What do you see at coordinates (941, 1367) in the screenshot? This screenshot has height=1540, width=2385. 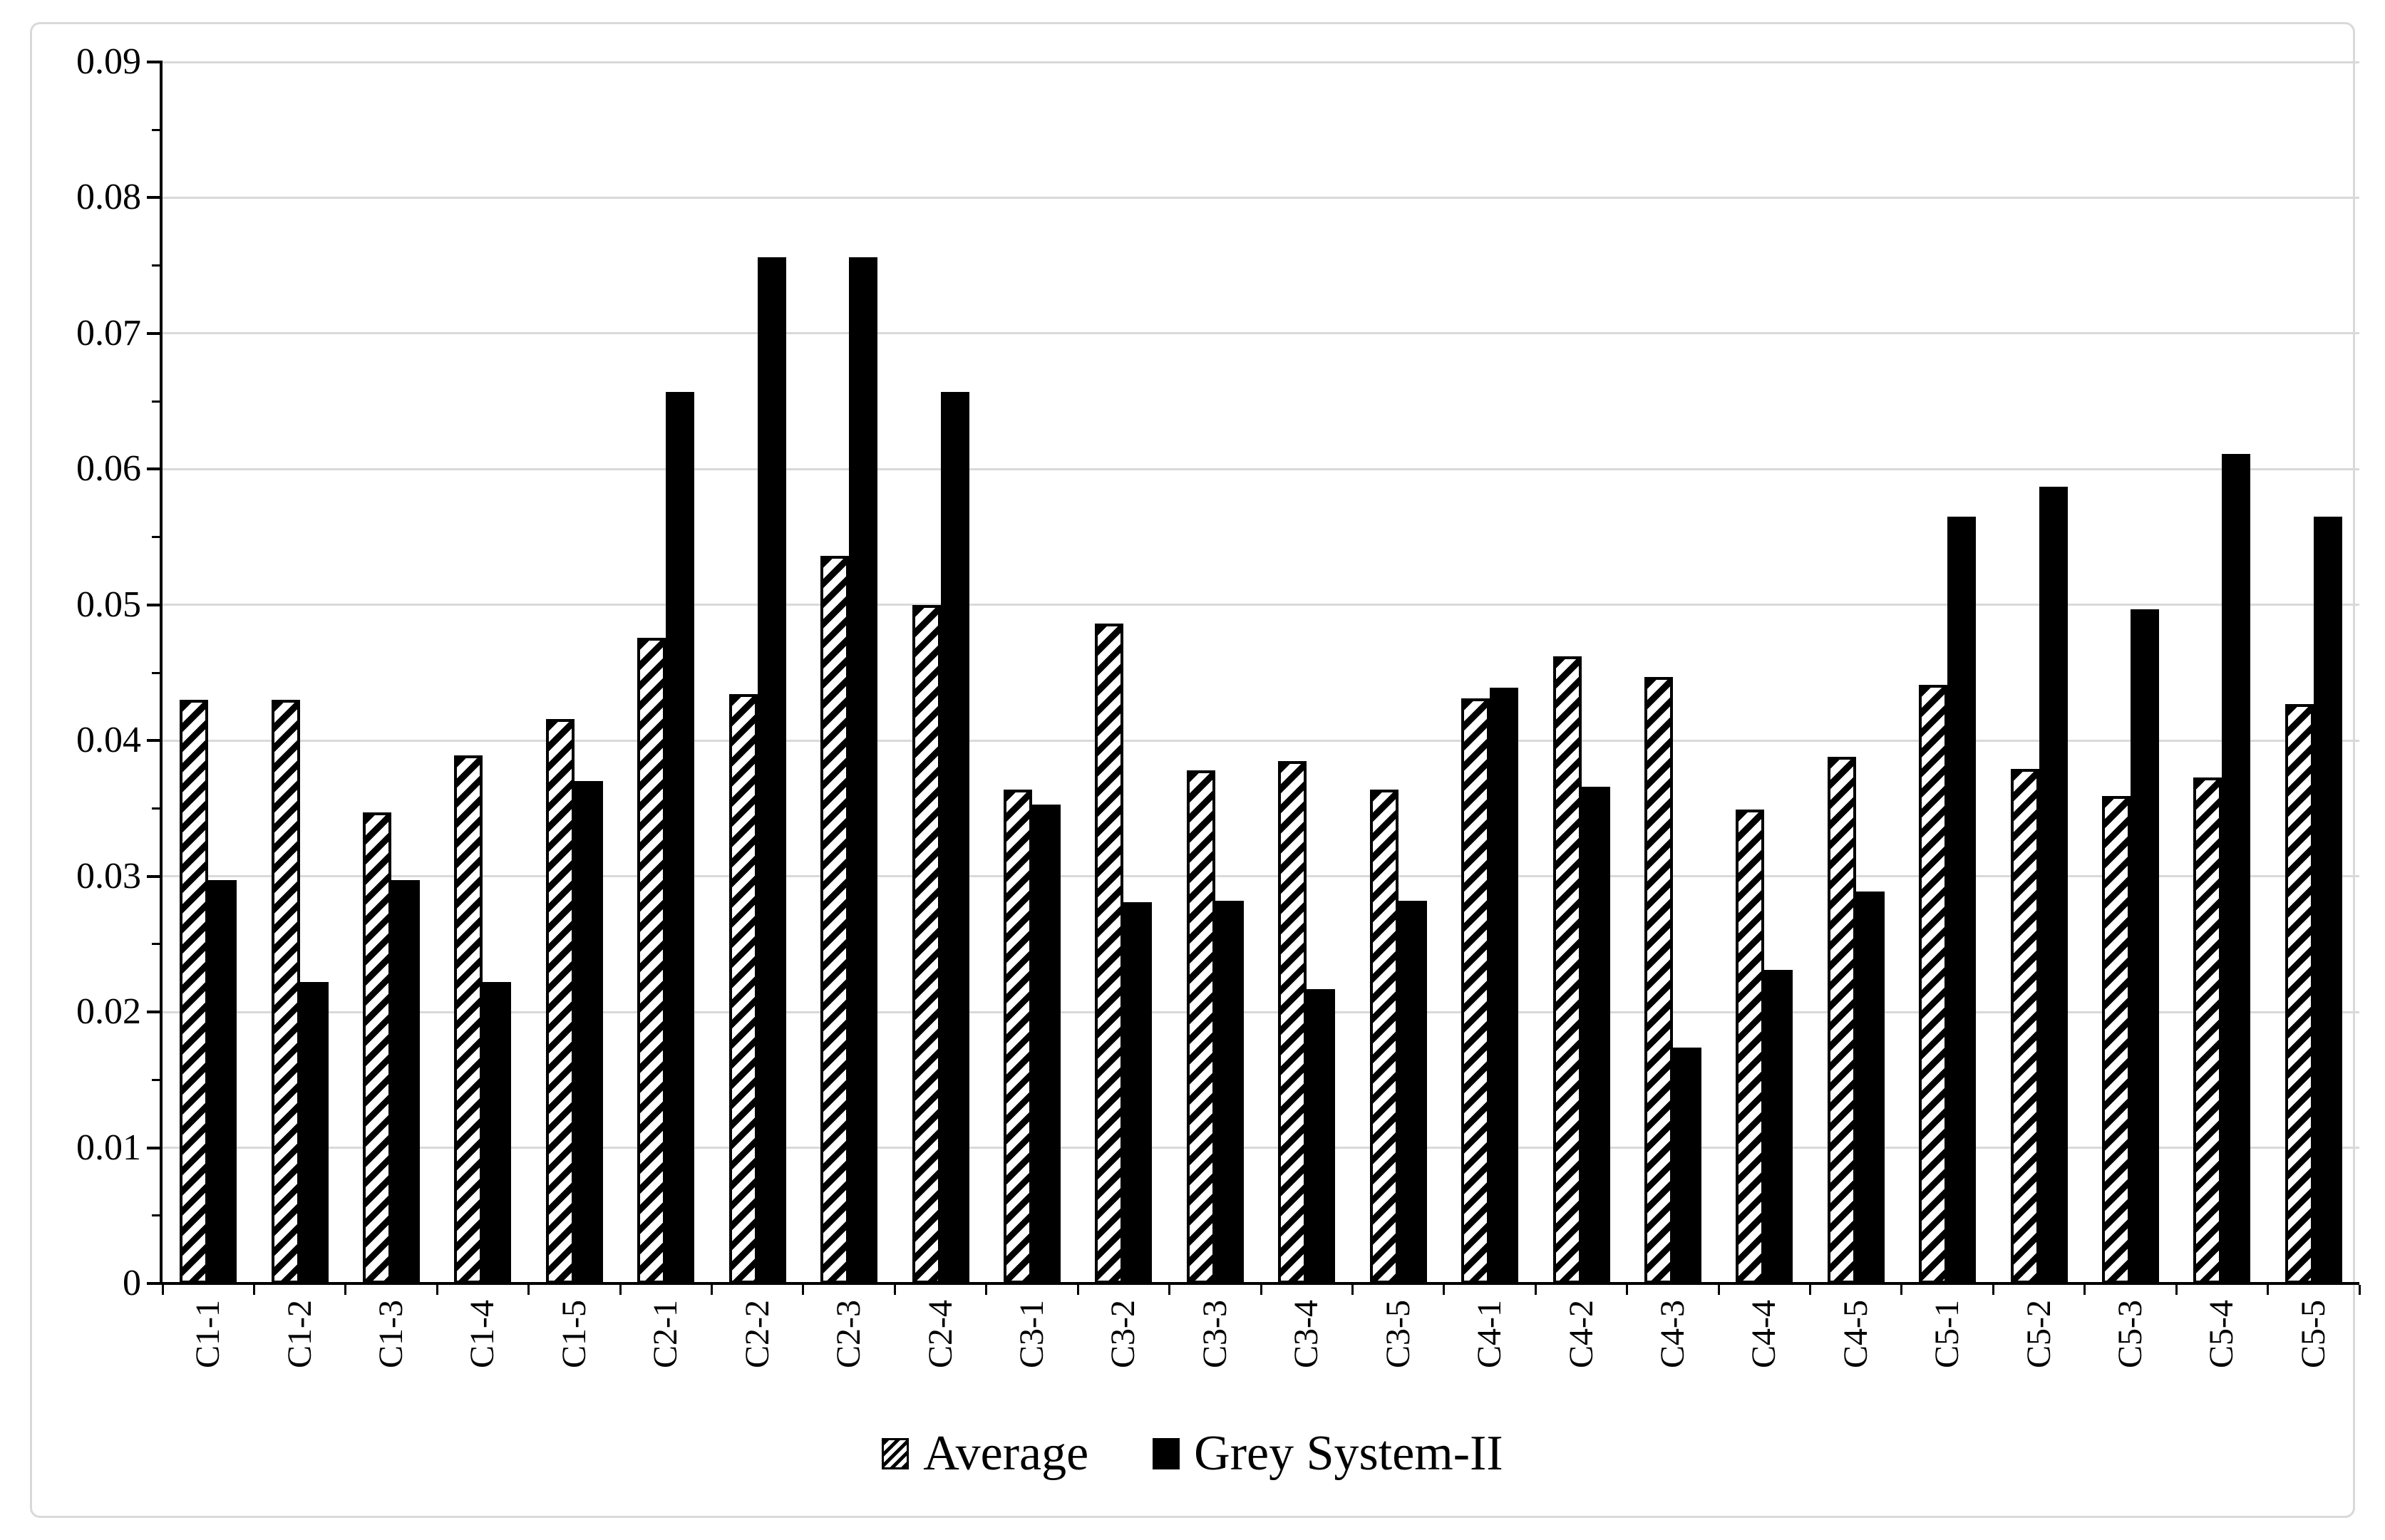 I see `x-label-slot: C2-4` at bounding box center [941, 1367].